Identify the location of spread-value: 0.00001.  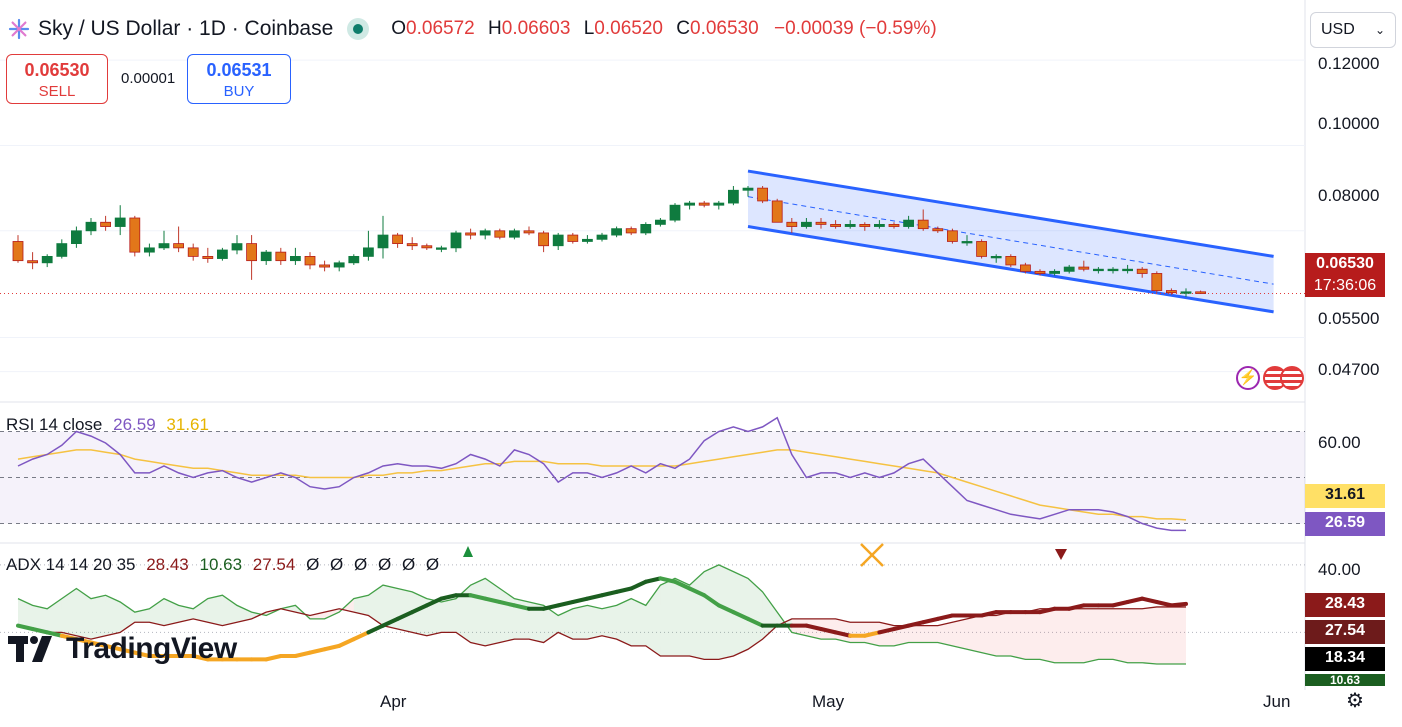
(148, 78).